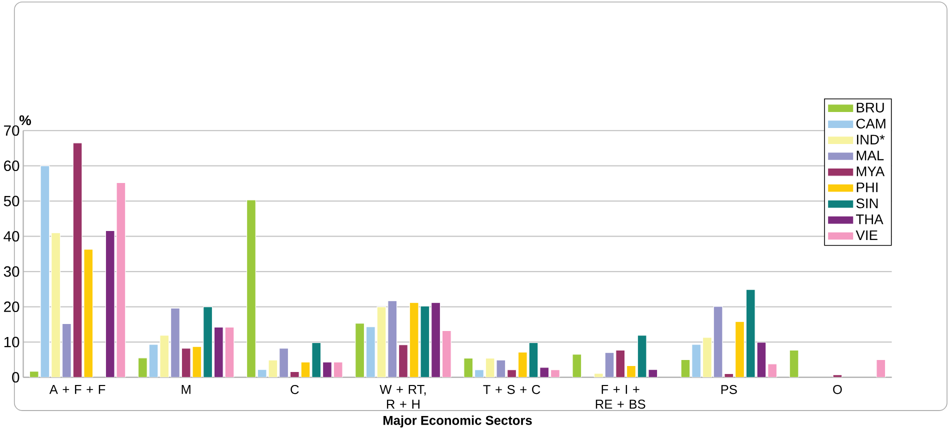 The width and height of the screenshot is (949, 431). I want to click on legend-label: MYA, so click(870, 171).